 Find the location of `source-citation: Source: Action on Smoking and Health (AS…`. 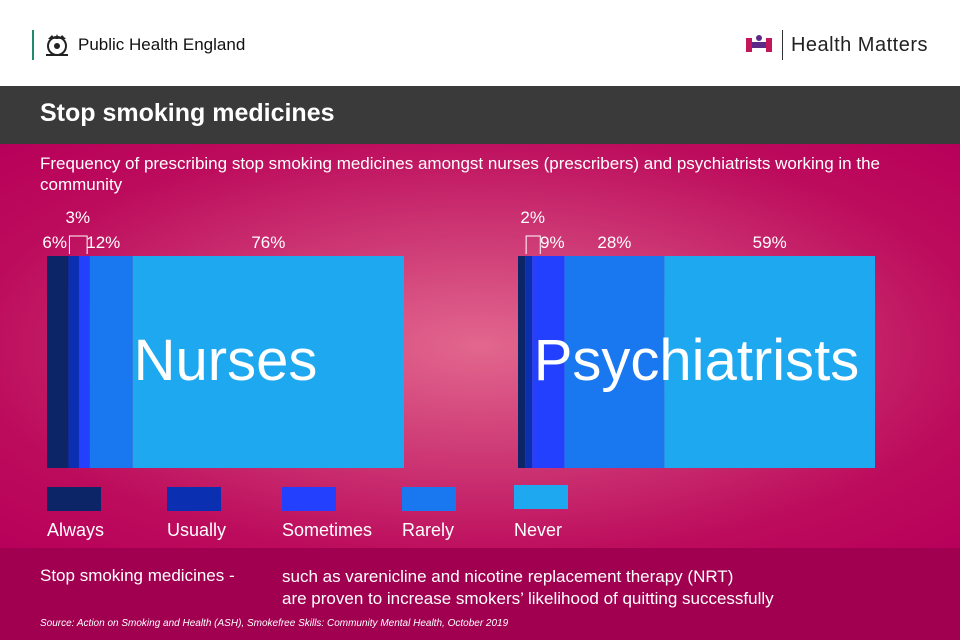

source-citation: Source: Action on Smoking and Health (AS… is located at coordinates (274, 623).